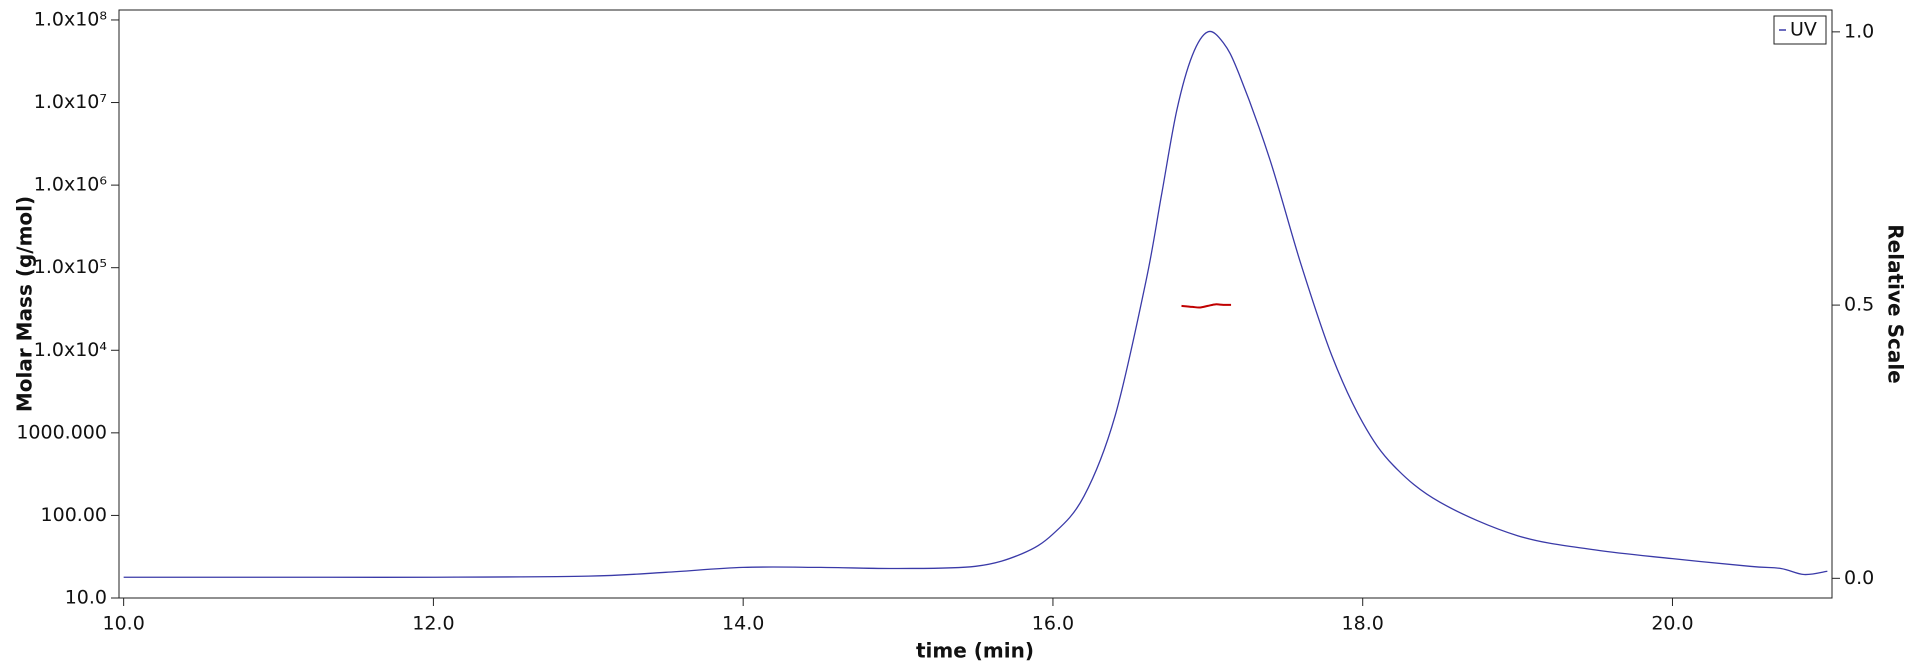 The image size is (1920, 672). Describe the element at coordinates (1206, 306) in the screenshot. I see `data-line` at that location.